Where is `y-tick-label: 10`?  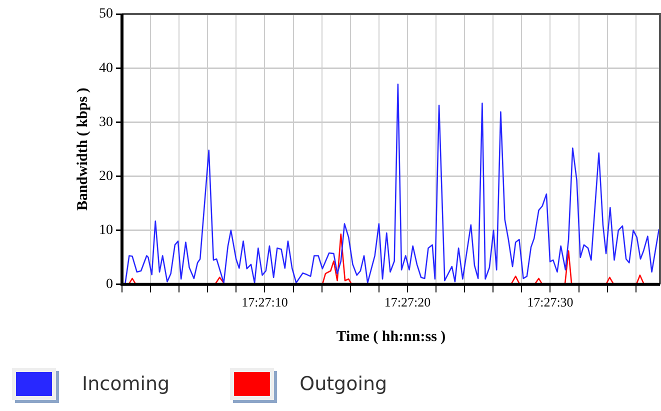
y-tick-label: 10 is located at coordinates (106, 230).